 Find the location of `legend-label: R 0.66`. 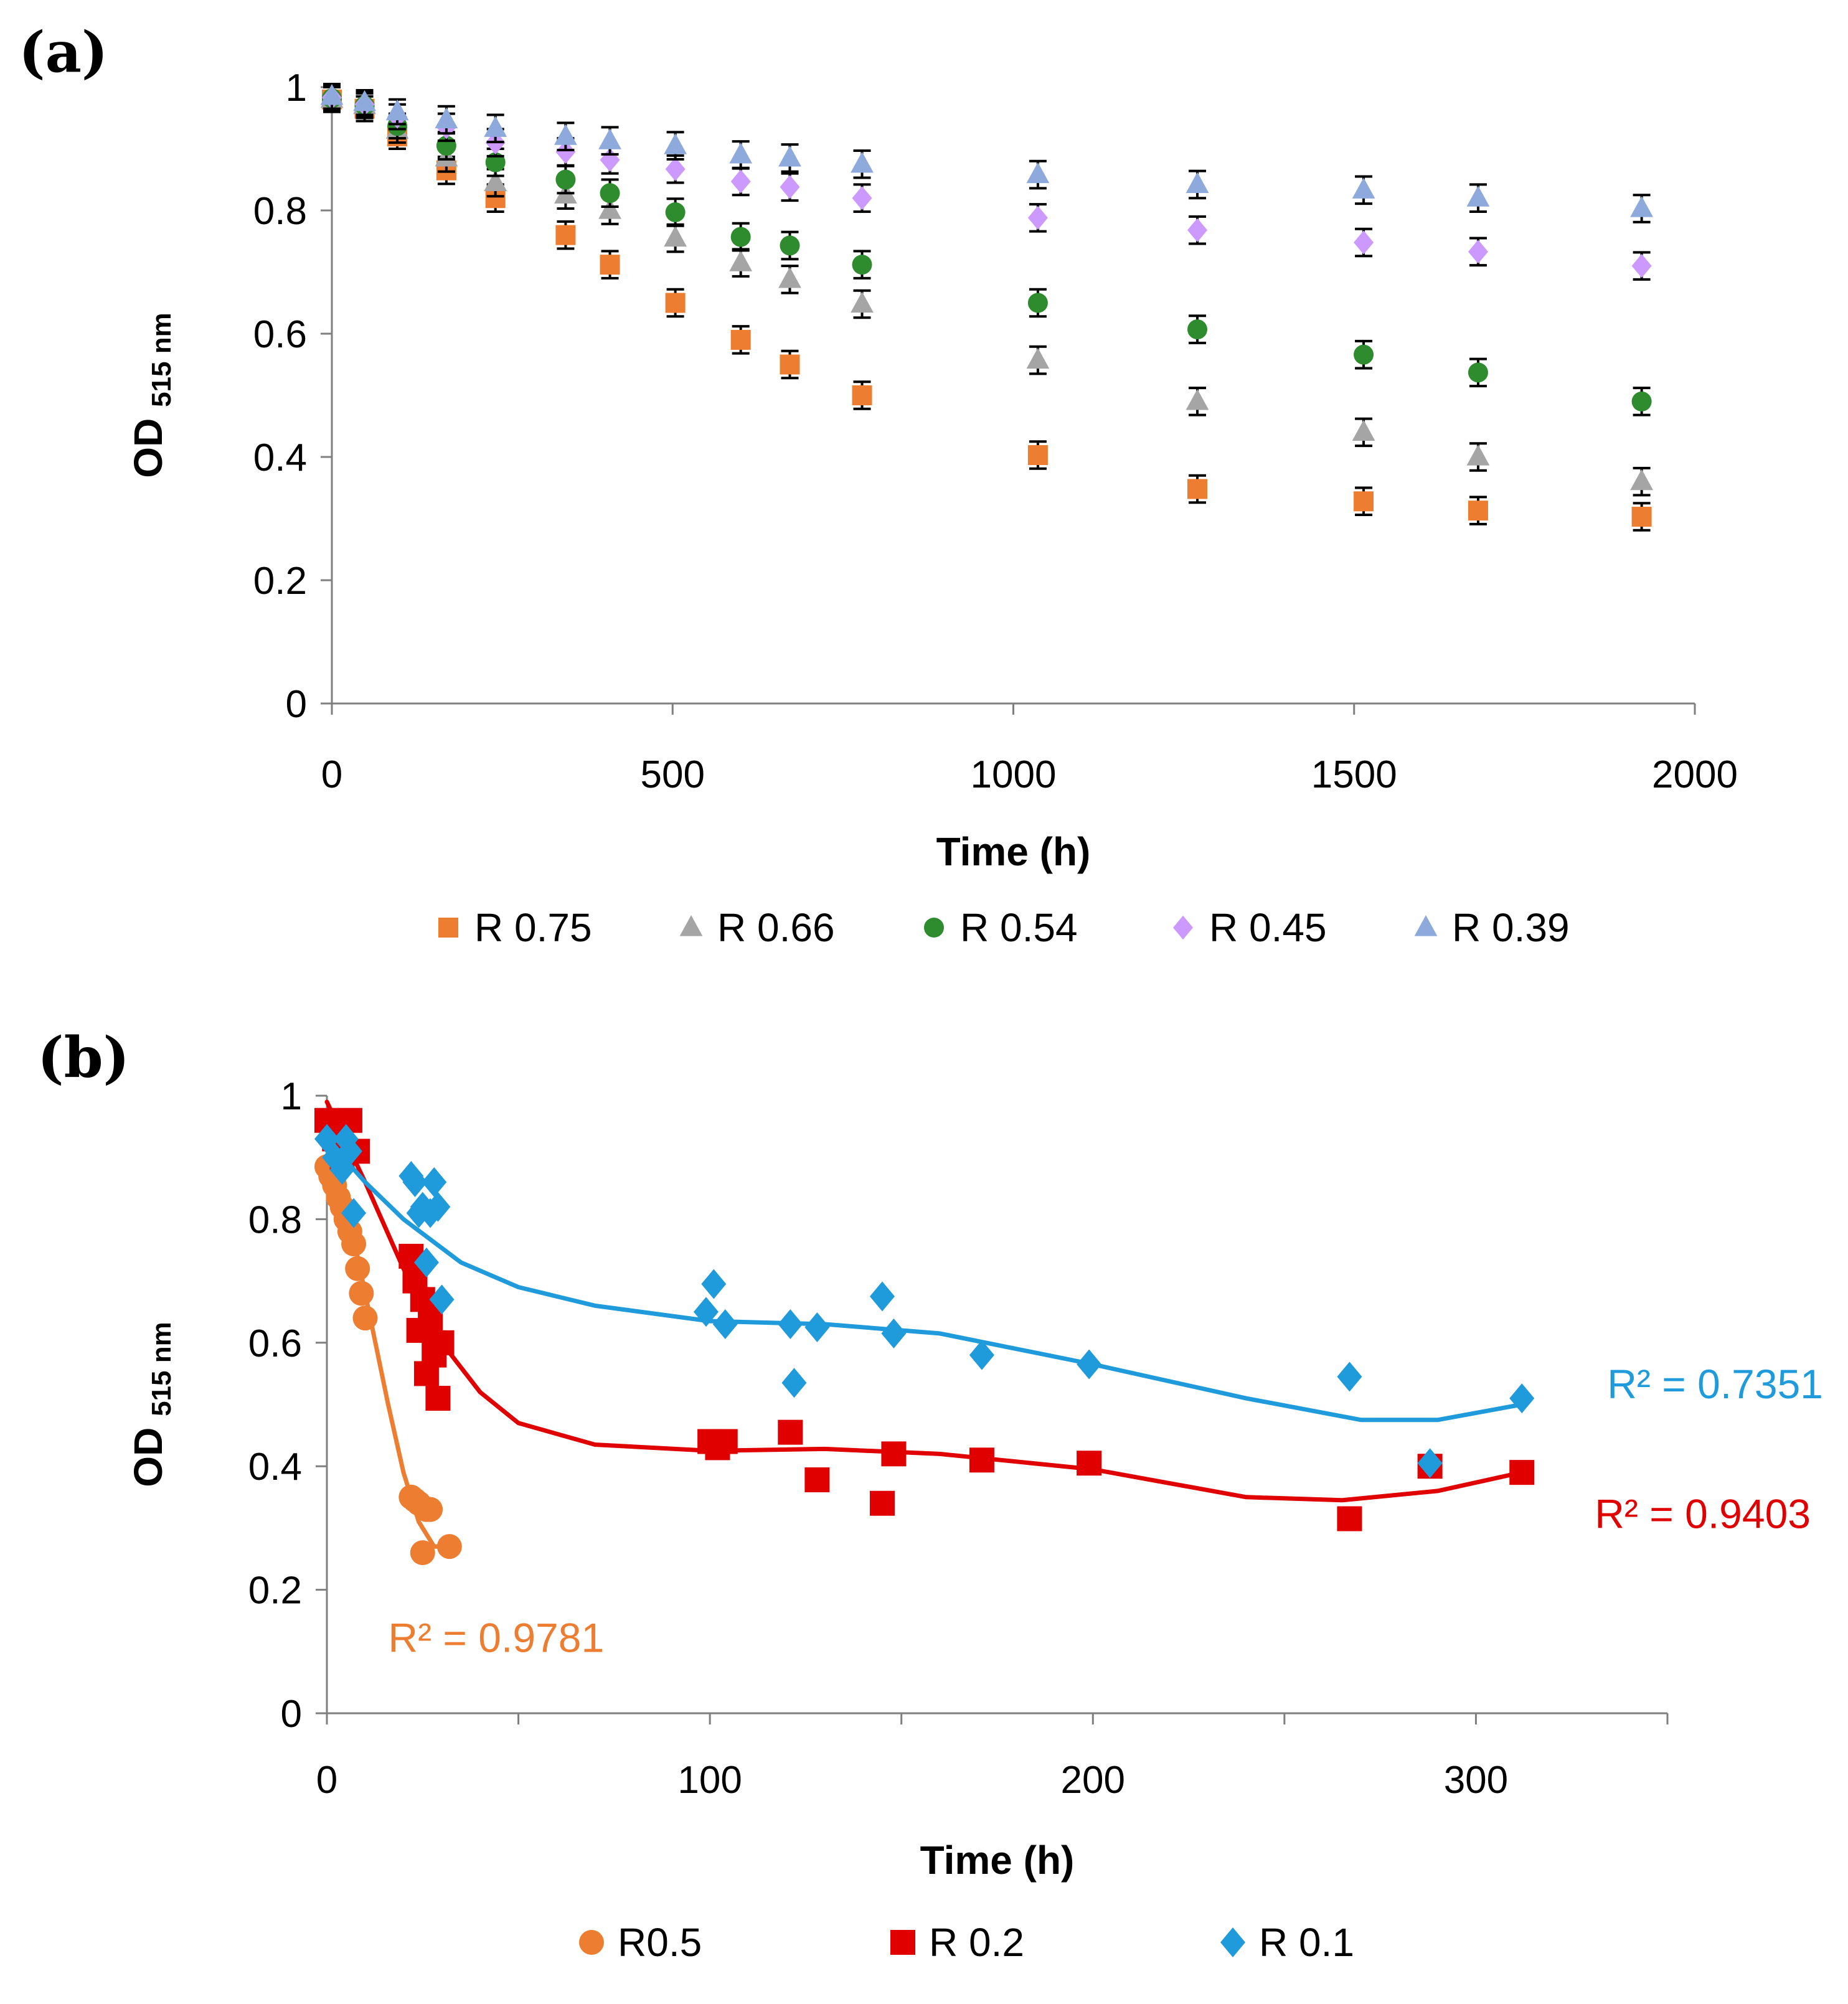

legend-label: R 0.66 is located at coordinates (776, 928).